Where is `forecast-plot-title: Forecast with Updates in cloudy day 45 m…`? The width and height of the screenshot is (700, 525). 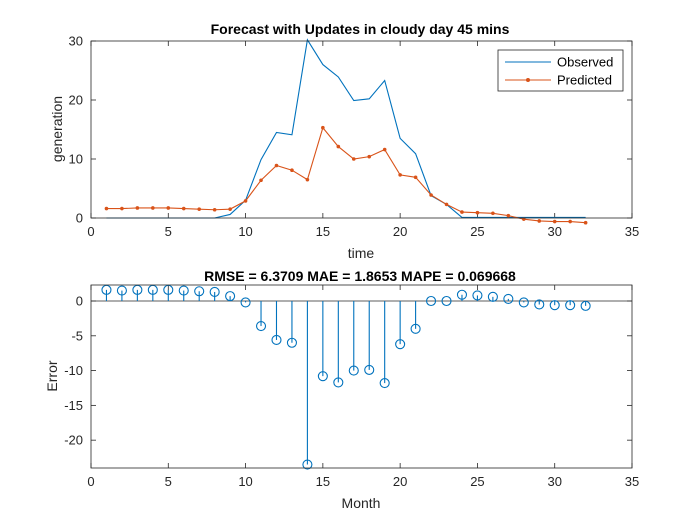 forecast-plot-title: Forecast with Updates in cloudy day 45 m… is located at coordinates (360, 29).